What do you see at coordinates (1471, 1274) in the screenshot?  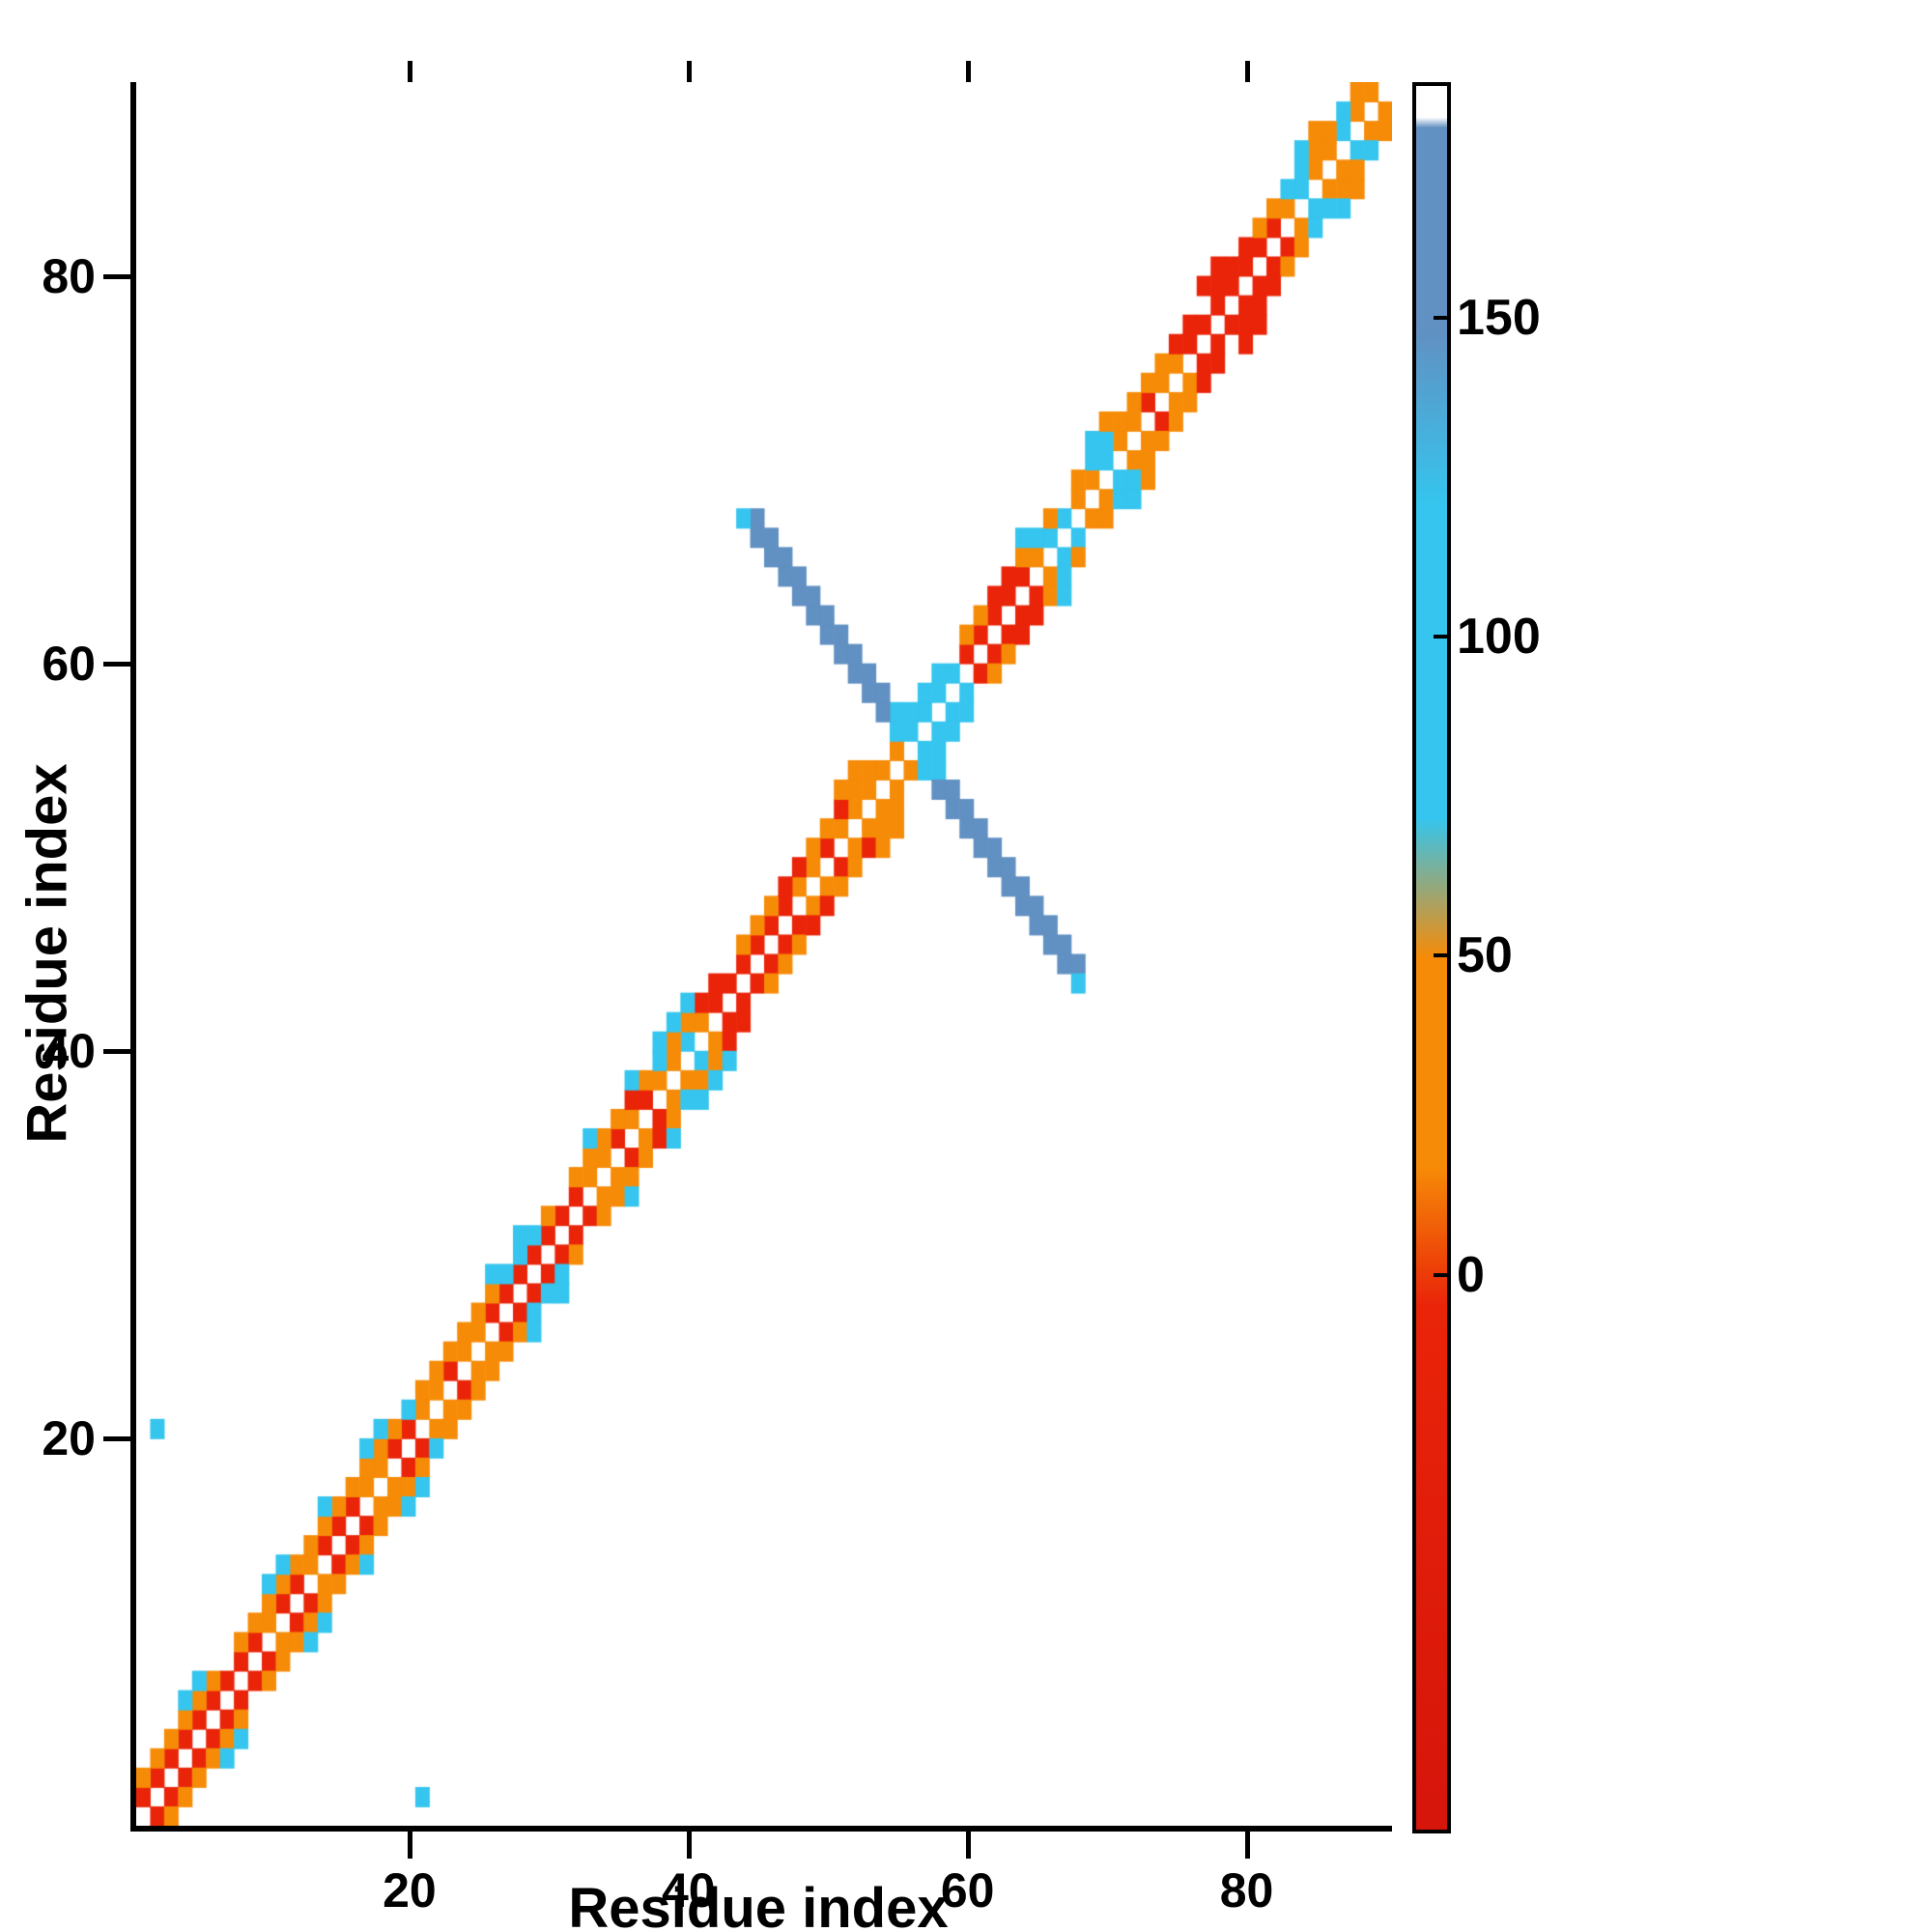 I see `colorbar-tick-label: 0` at bounding box center [1471, 1274].